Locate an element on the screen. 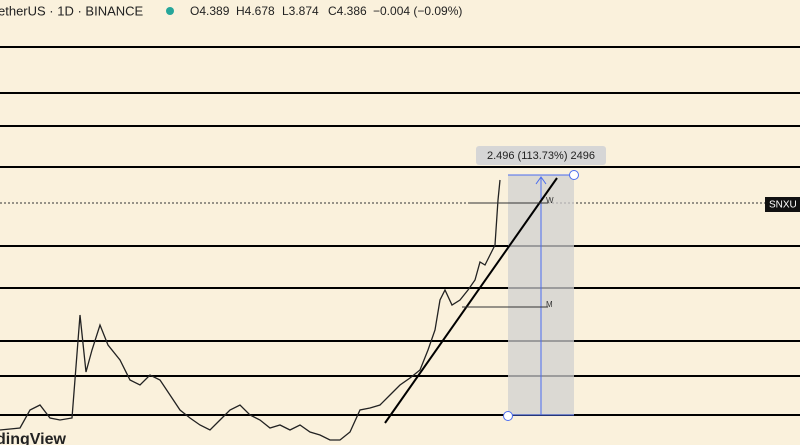 The height and width of the screenshot is (445, 800). symbol: etherUS · 1D · BINANCE is located at coordinates (72, 10).